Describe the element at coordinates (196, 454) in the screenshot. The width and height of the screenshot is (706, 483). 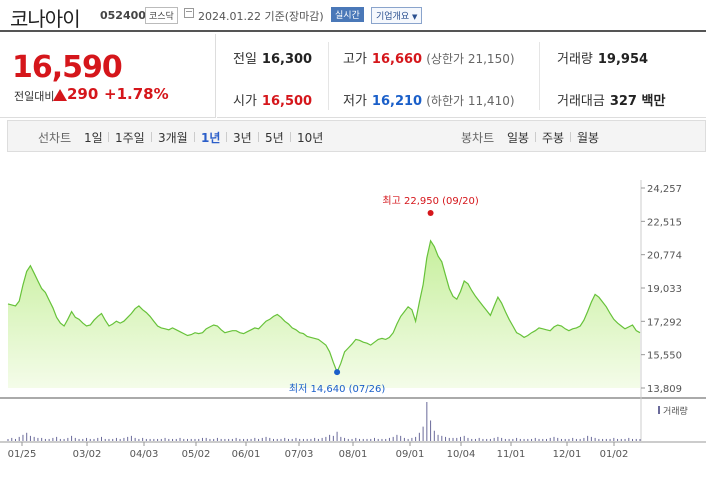
I see `x-tick-label: 05/02` at that location.